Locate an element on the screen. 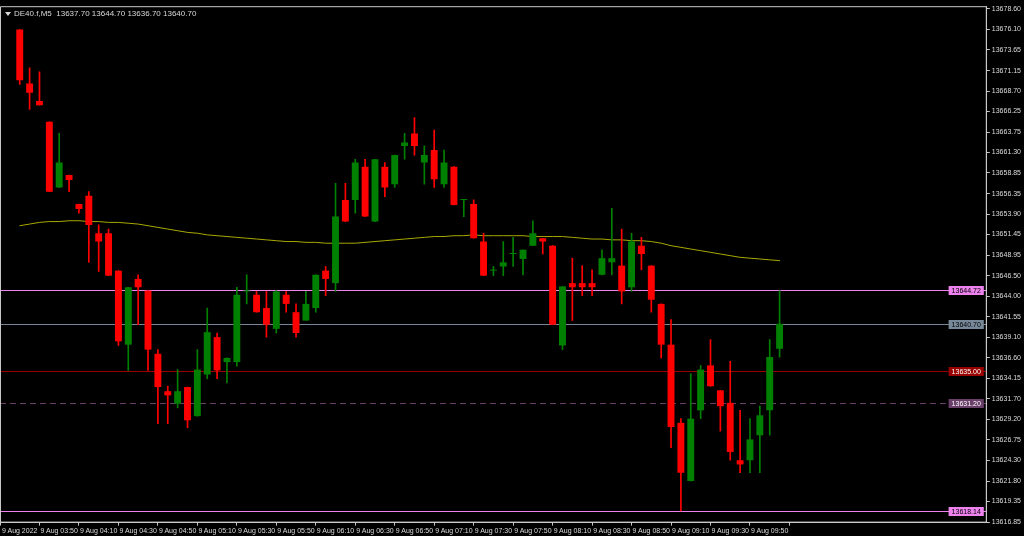 Image resolution: width=1024 pixels, height=536 pixels. chart-title: DE40.f,M5 13637.70 13644.70 13636.70 13640.70 is located at coordinates (105, 13).